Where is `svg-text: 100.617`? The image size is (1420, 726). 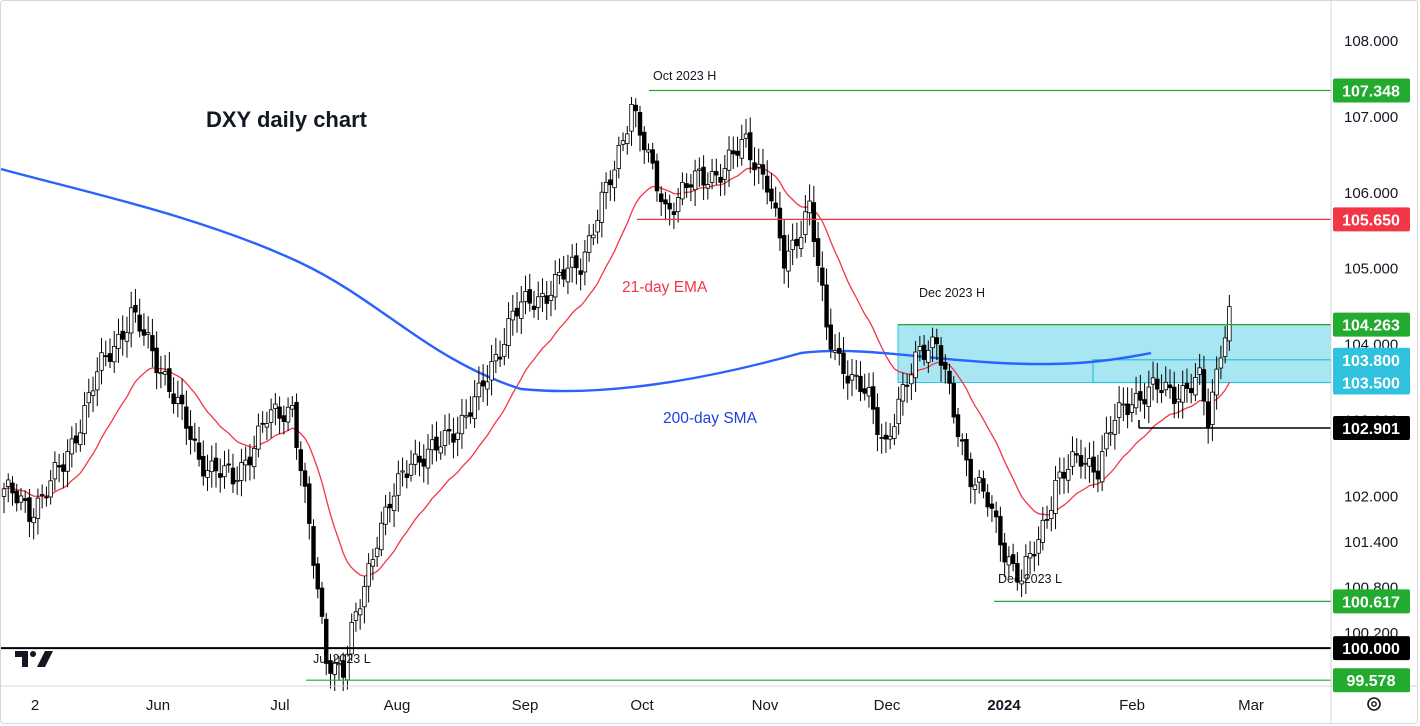 svg-text: 100.617 is located at coordinates (1371, 602).